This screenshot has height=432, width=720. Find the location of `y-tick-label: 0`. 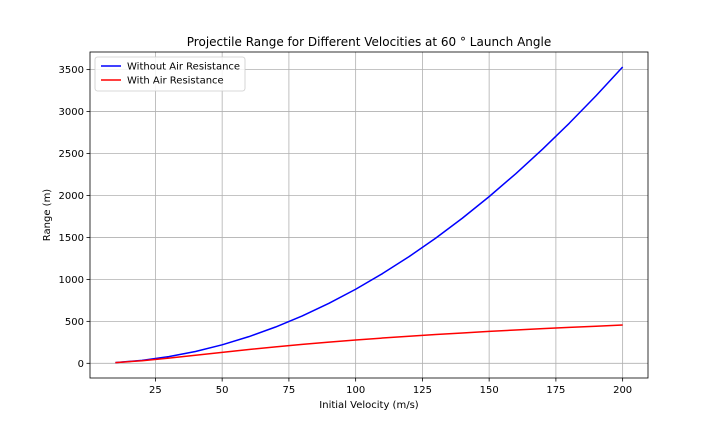

y-tick-label: 0 is located at coordinates (81, 364).